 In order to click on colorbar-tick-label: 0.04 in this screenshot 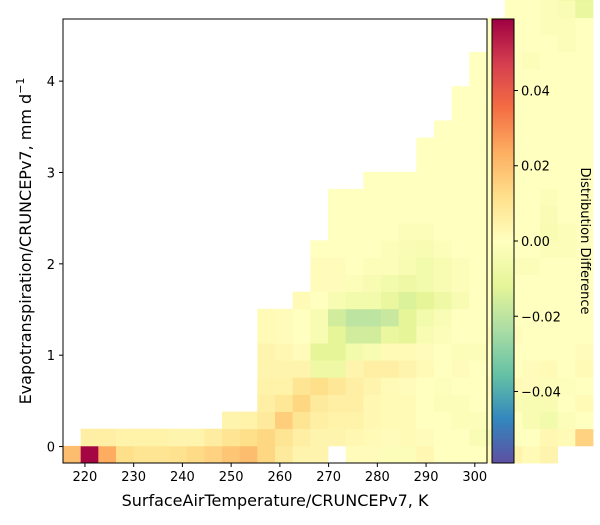, I will do `click(535, 91)`.